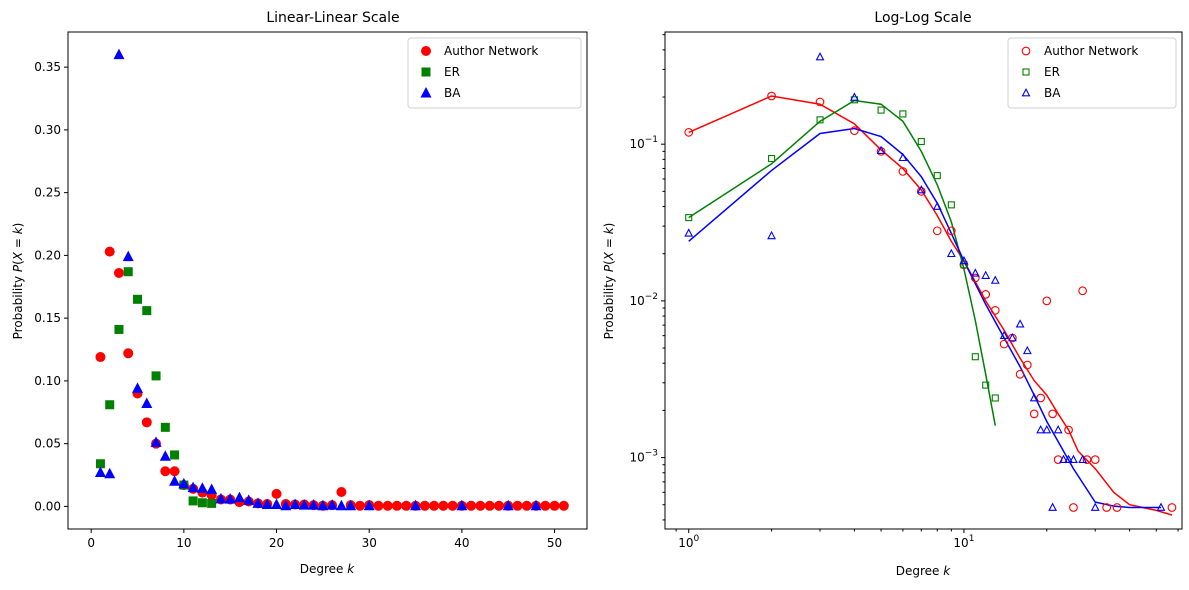 The height and width of the screenshot is (590, 1189). I want to click on left-x-axis-label: Degree k, so click(328, 569).